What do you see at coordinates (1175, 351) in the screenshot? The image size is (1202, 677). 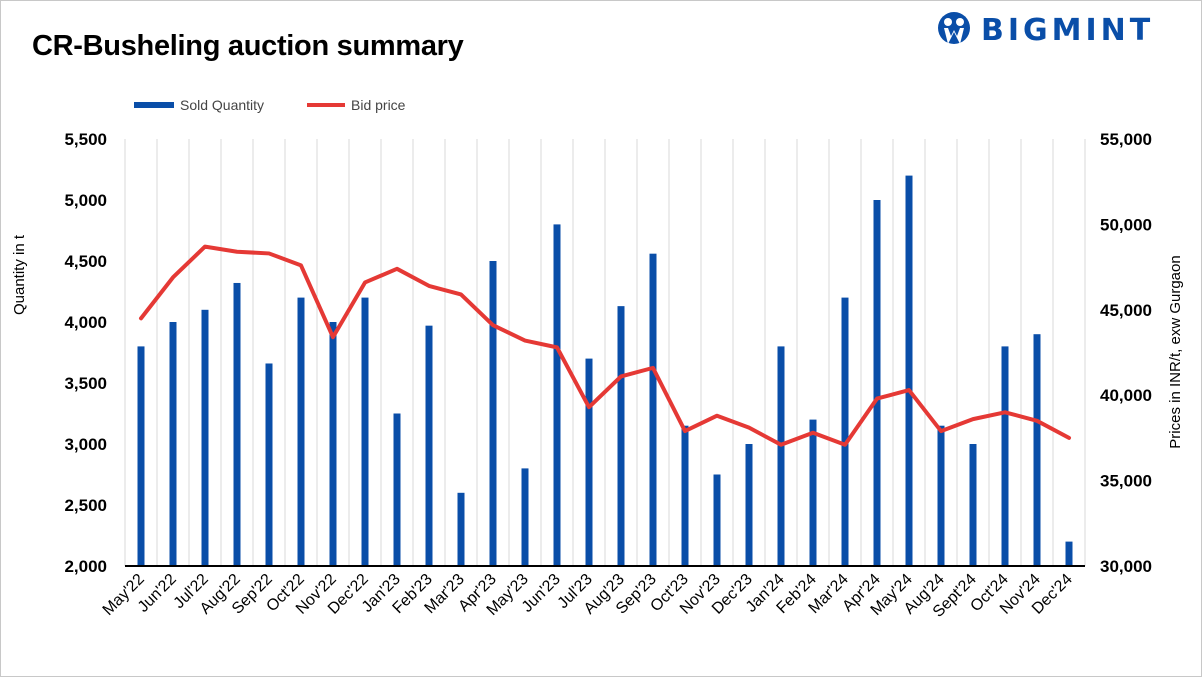 I see `y2-axis-title: Prices in INR/t, exw Gurgaon` at bounding box center [1175, 351].